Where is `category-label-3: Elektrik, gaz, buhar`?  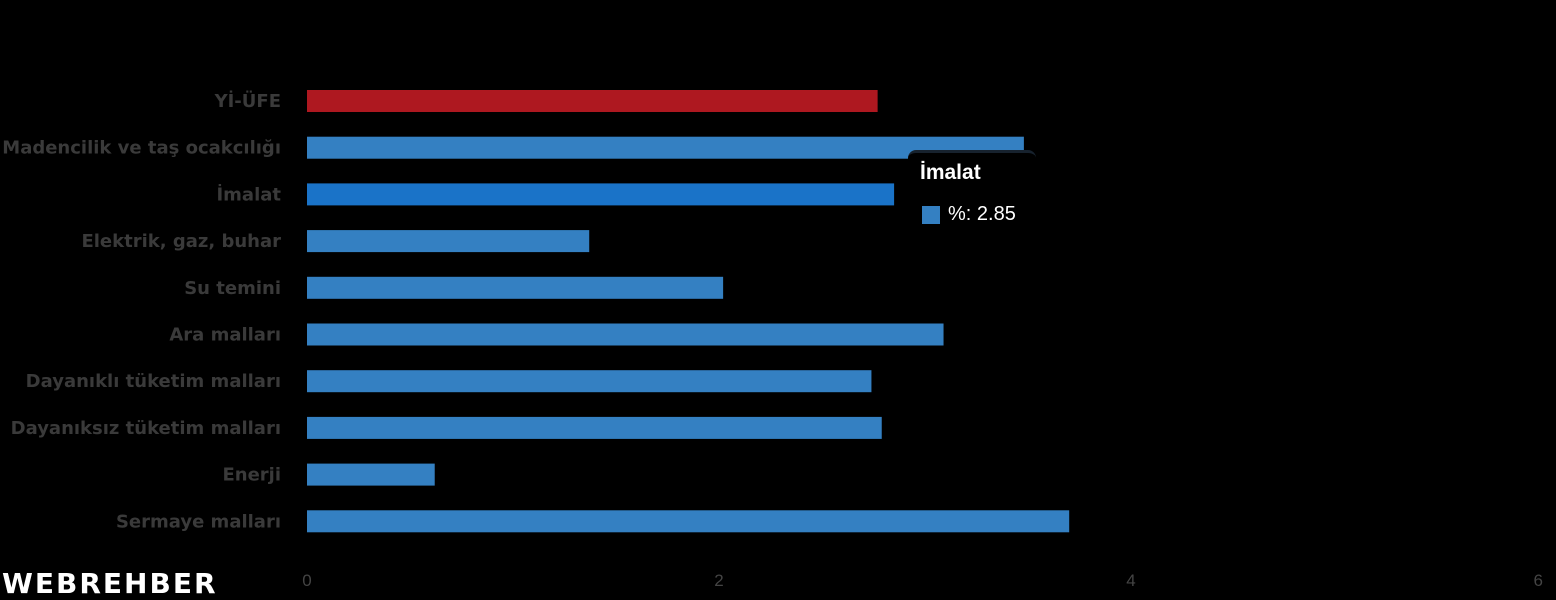 category-label-3: Elektrik, gaz, buhar is located at coordinates (181, 241).